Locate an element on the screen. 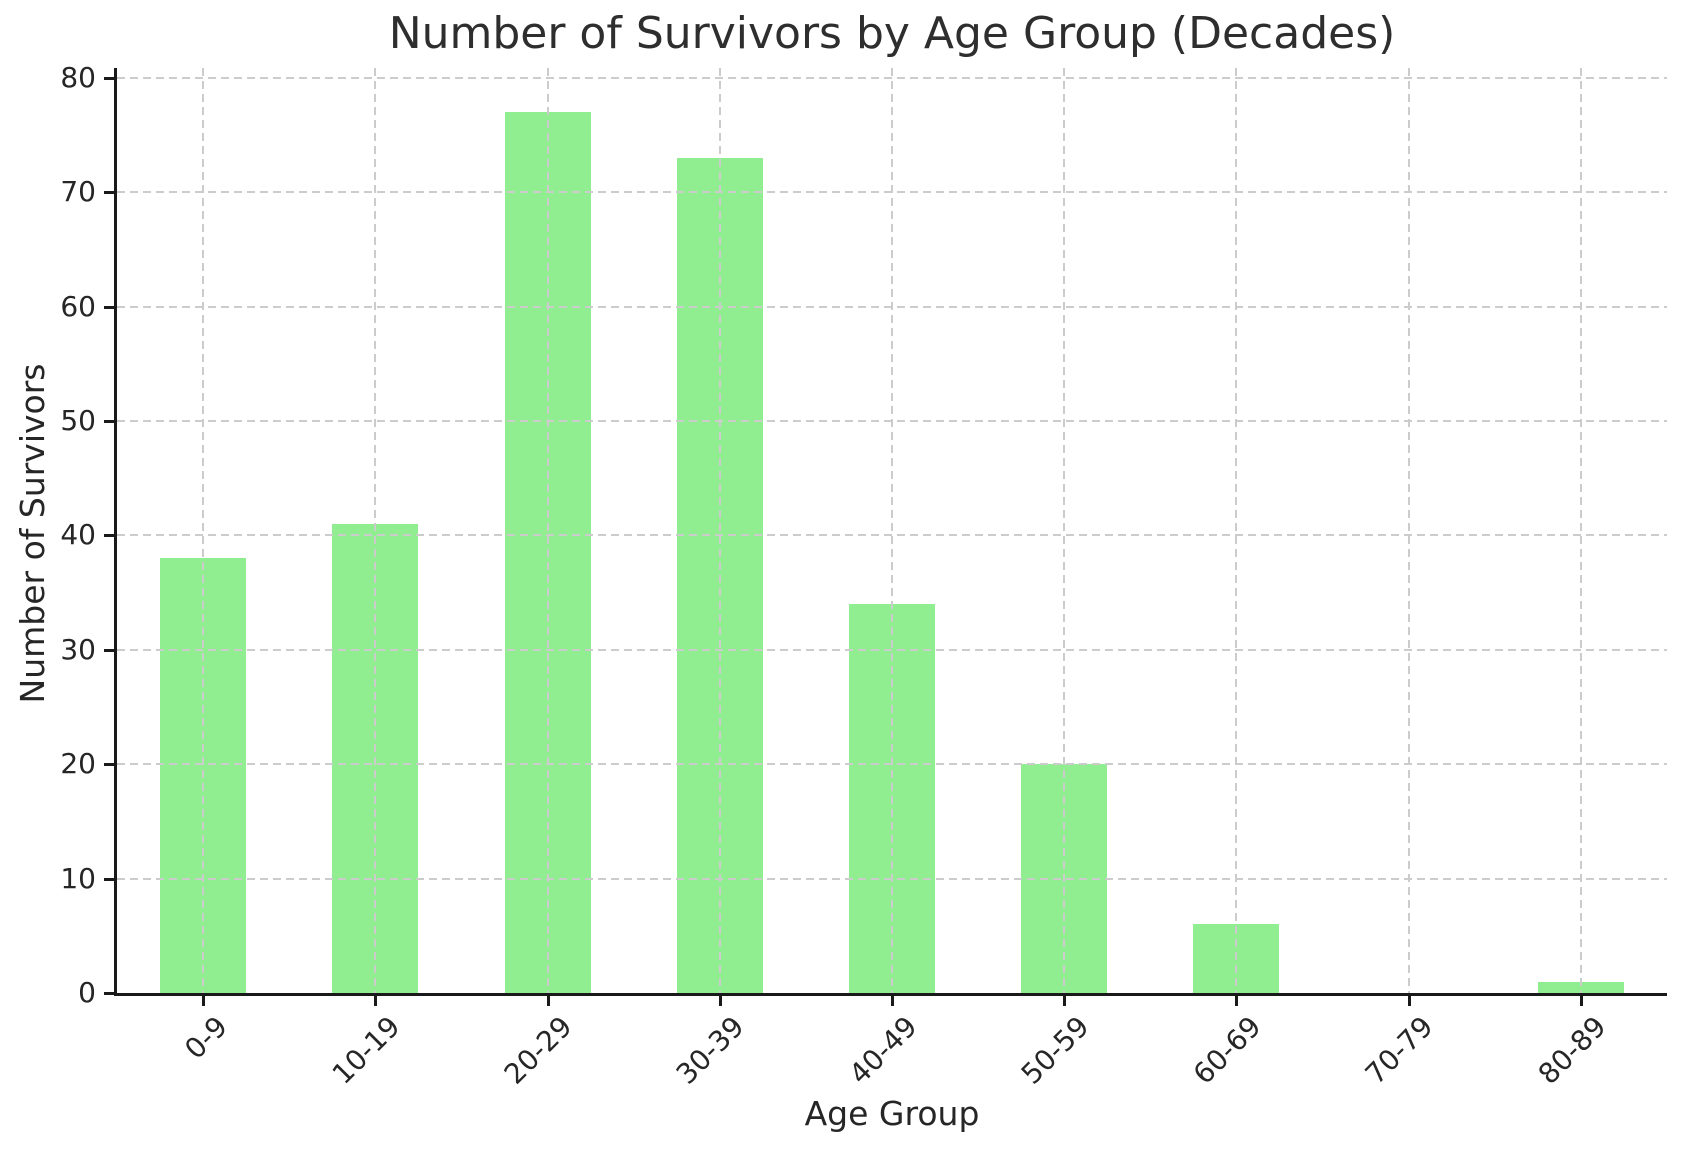 This screenshot has height=1160, width=1686. x-tick-label-50-59: 50-59 is located at coordinates (1055, 1050).